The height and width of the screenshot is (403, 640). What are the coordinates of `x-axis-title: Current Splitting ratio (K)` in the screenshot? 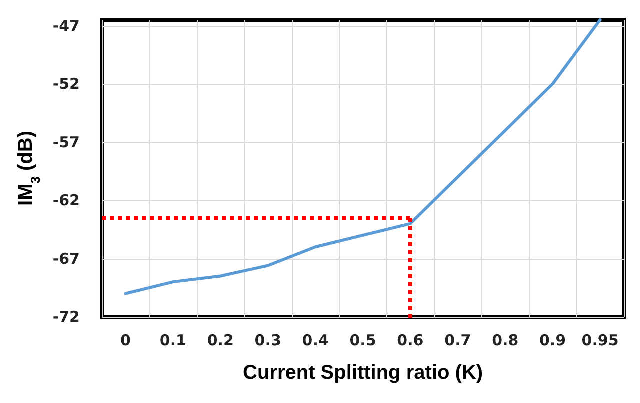 It's located at (363, 373).